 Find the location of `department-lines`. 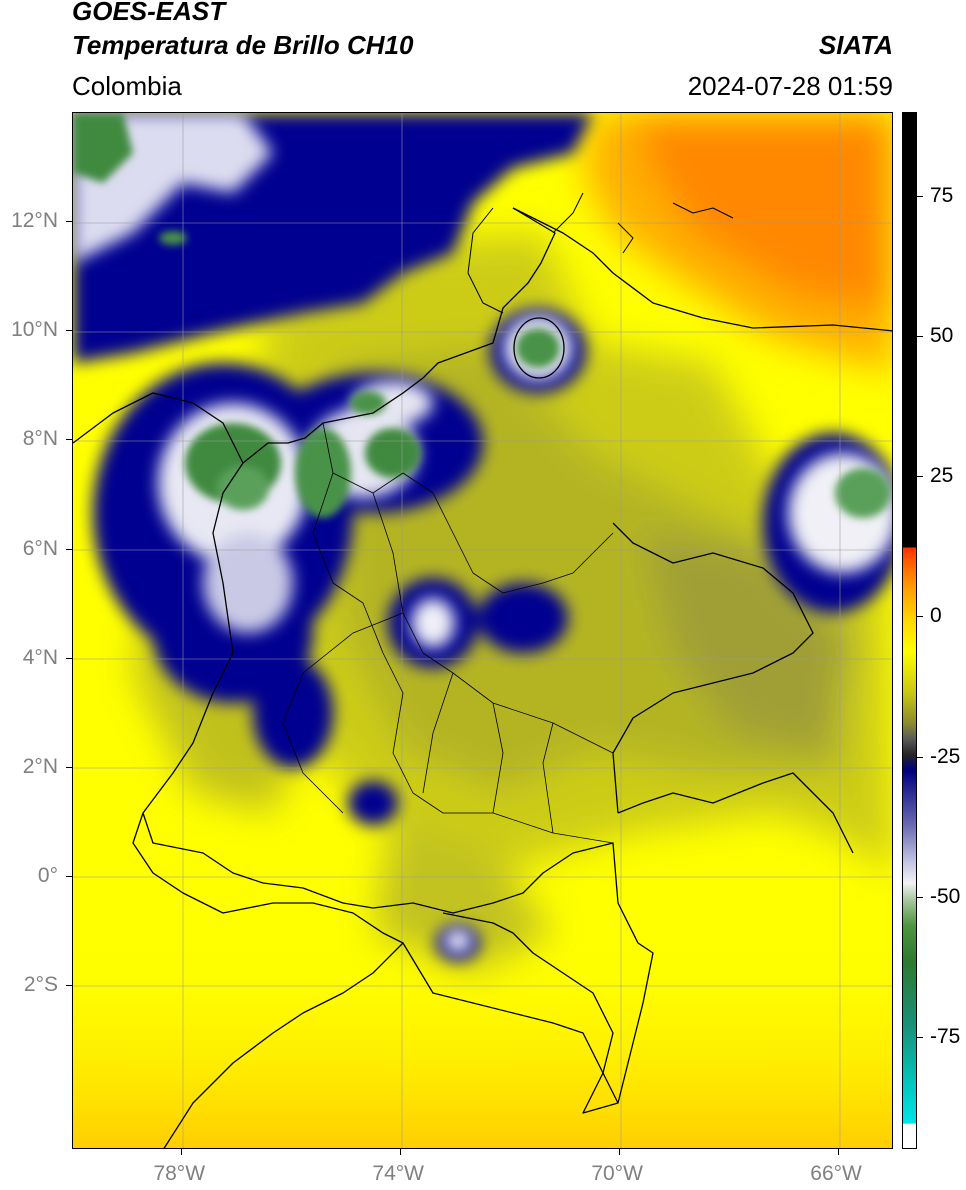

department-lines is located at coordinates (448, 633).